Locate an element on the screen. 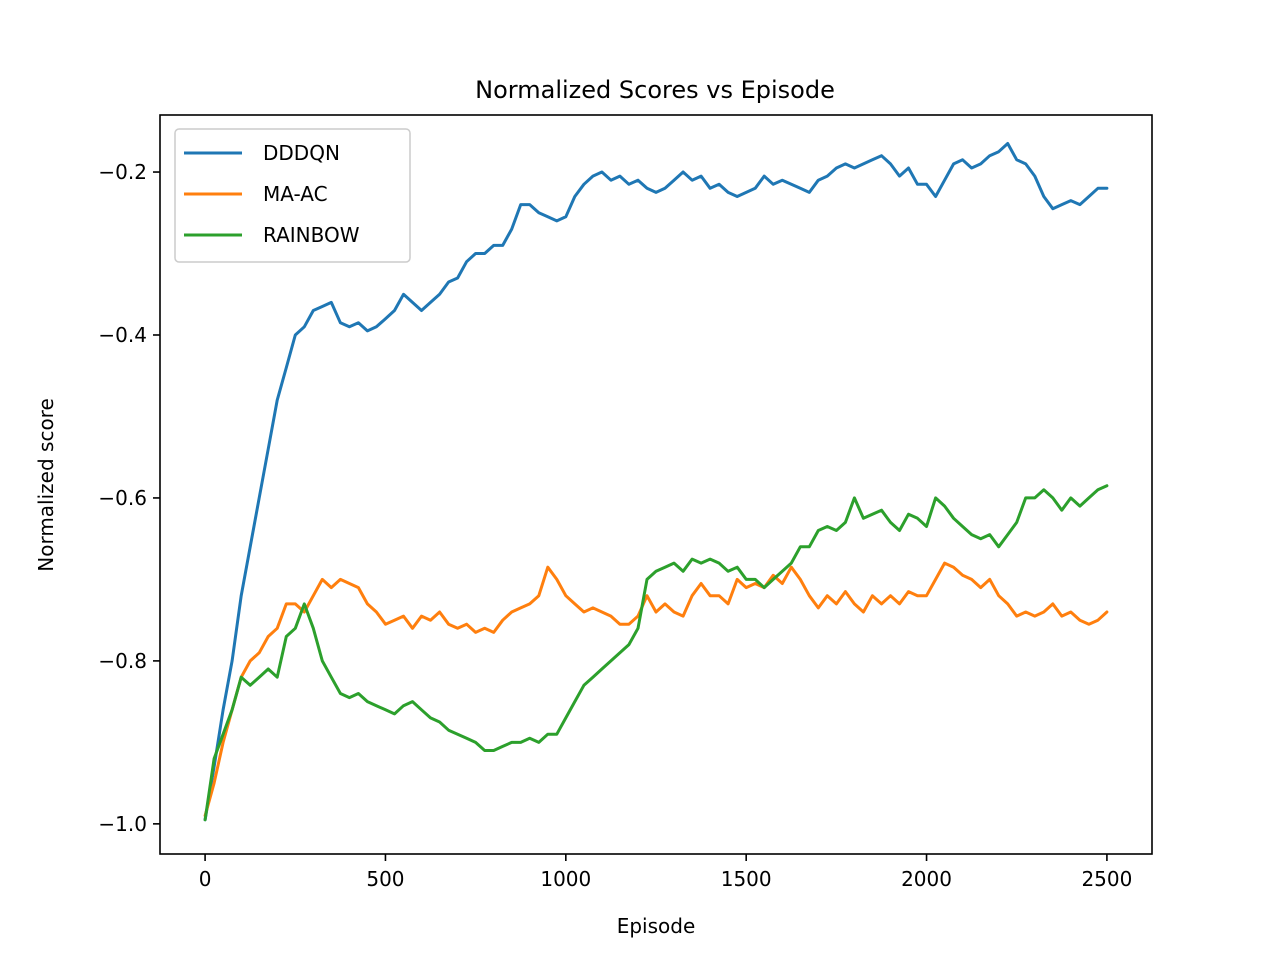 The image size is (1280, 960). y-tick-label: −1.0 is located at coordinates (122, 824).